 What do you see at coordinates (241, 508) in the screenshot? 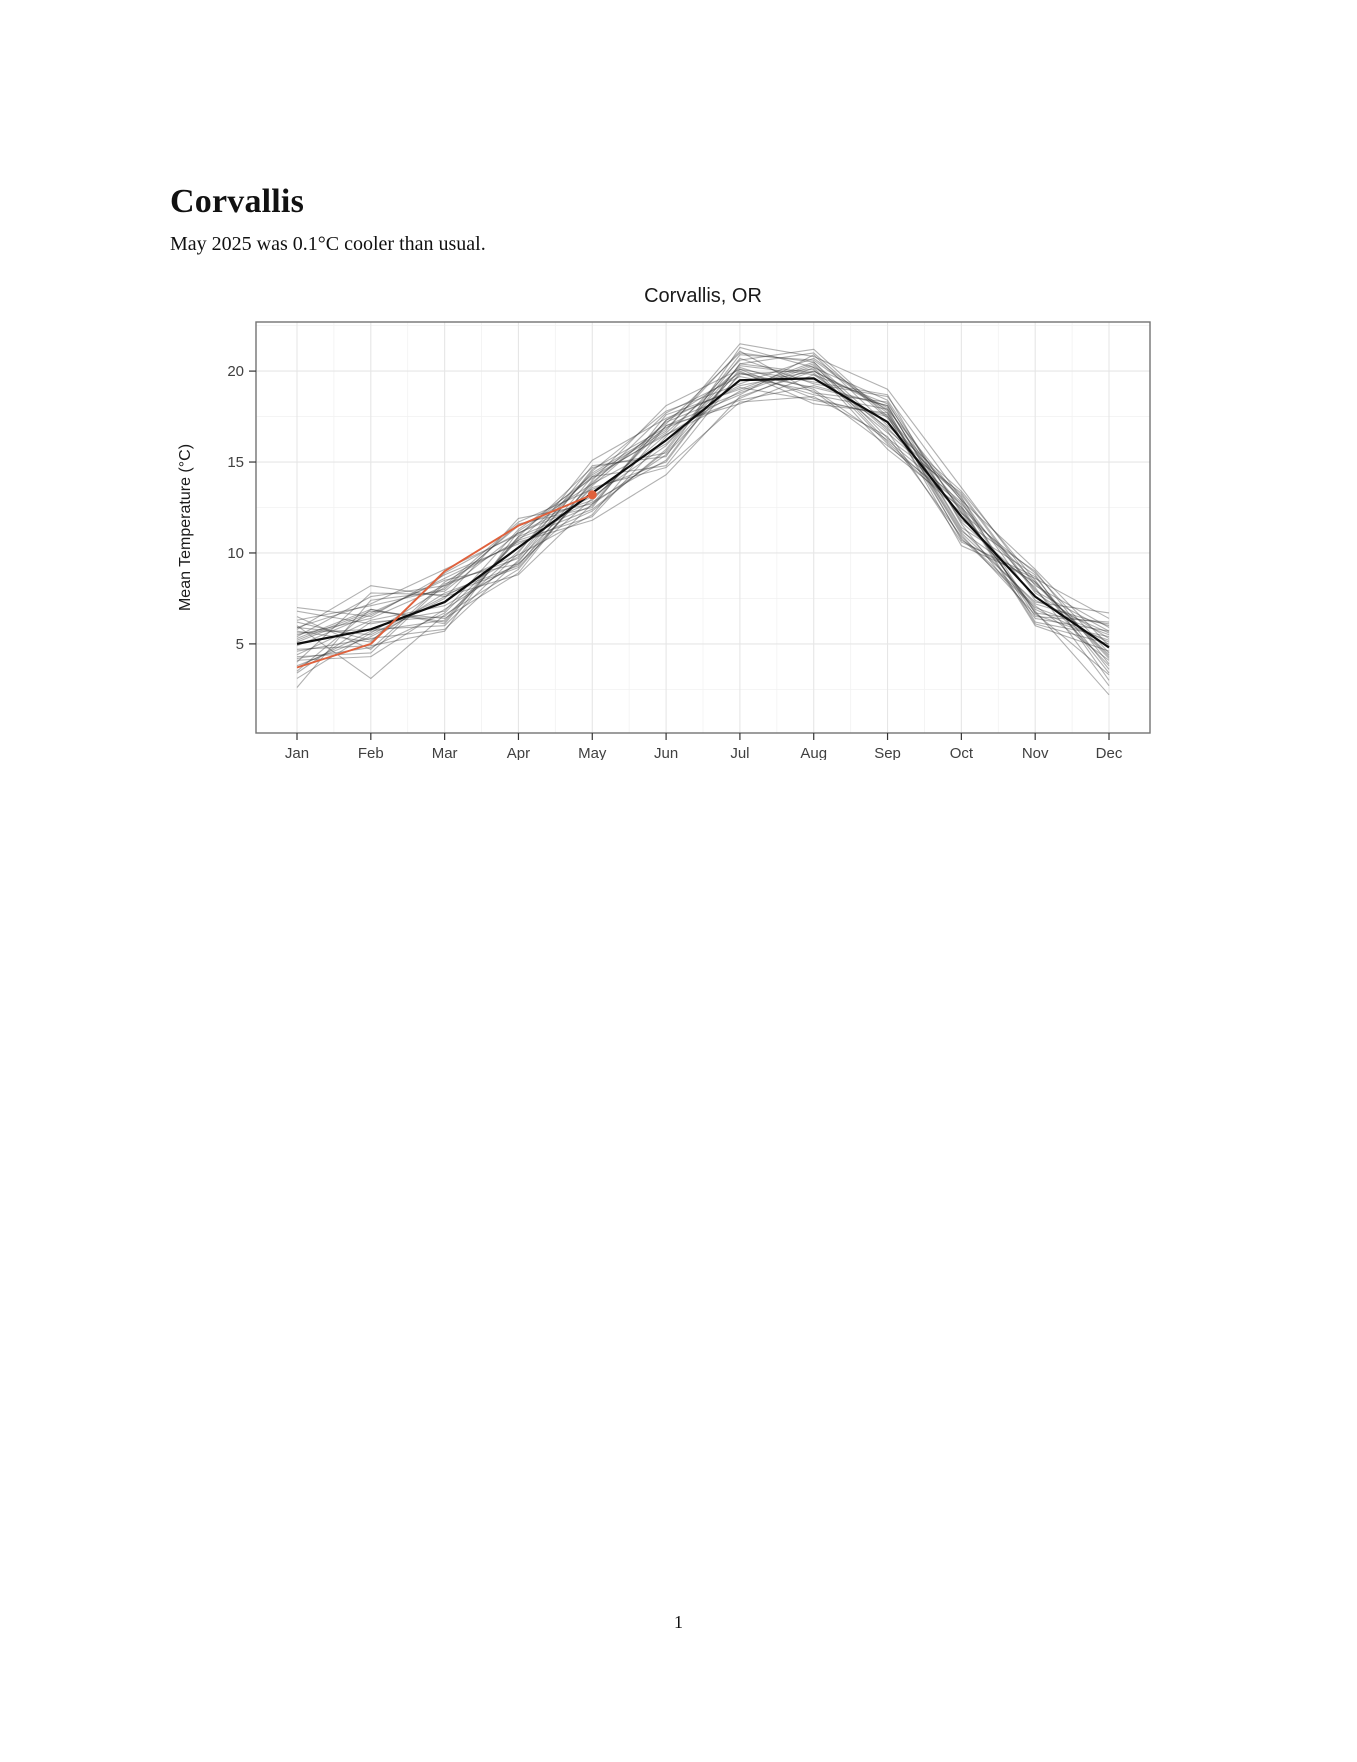
I see `y-axis: 5 10 15 20` at bounding box center [241, 508].